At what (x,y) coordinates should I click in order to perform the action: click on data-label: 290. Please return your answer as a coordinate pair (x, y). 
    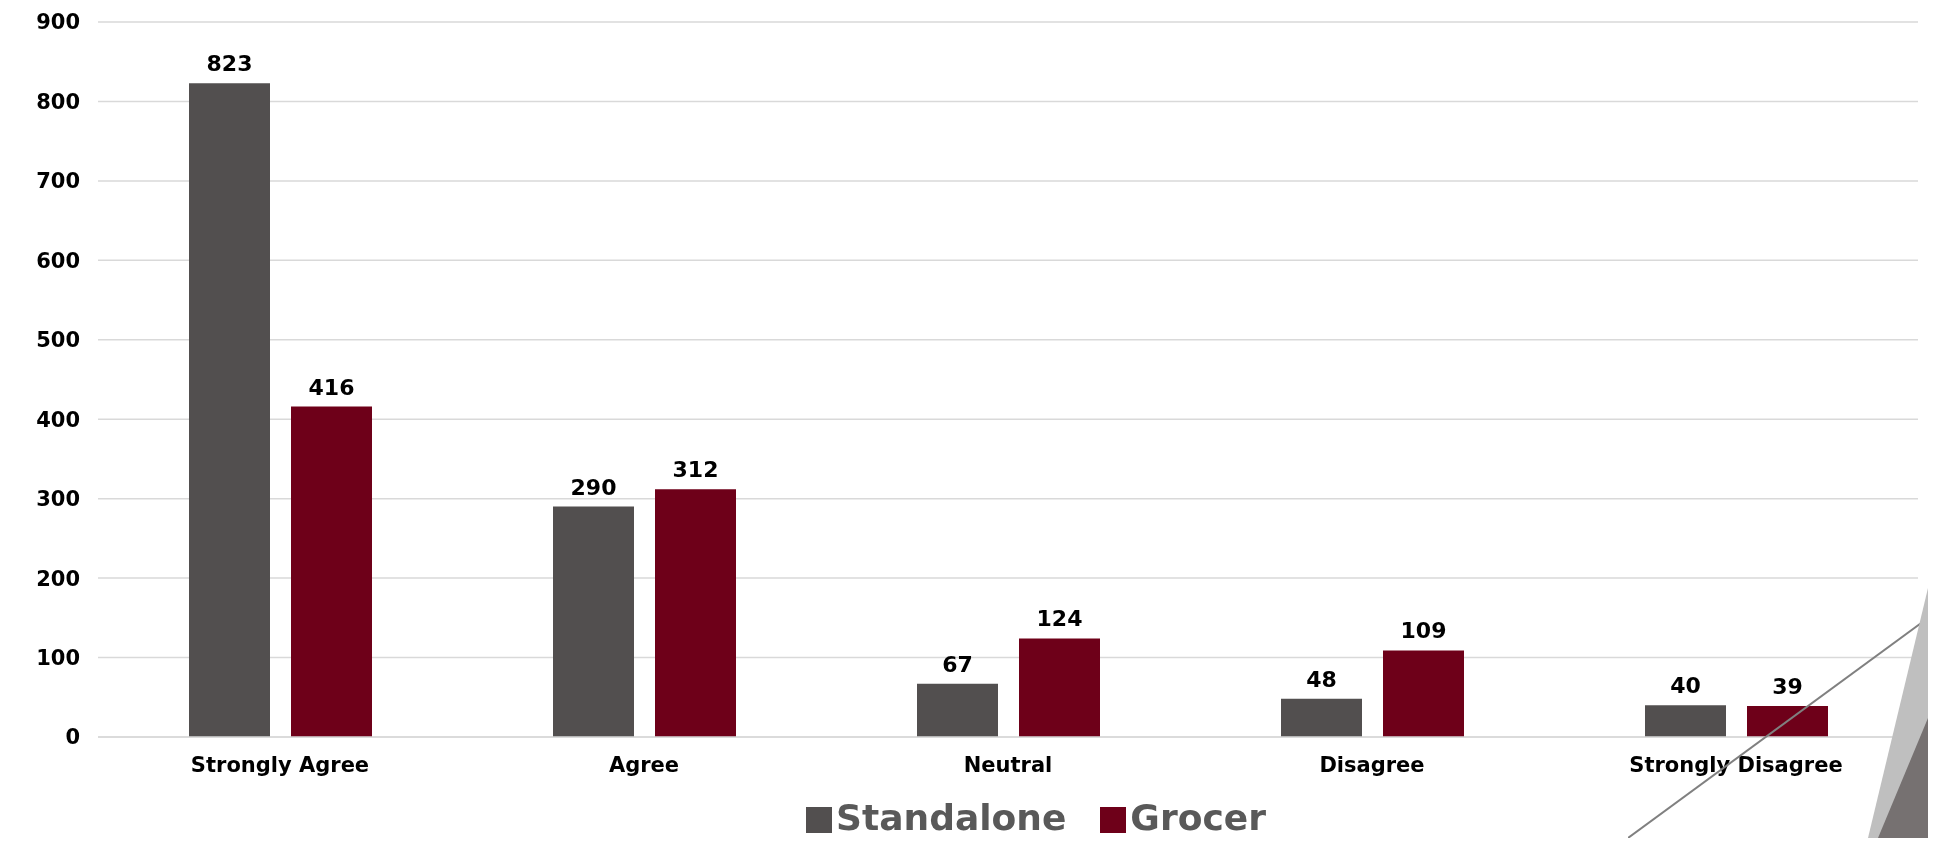
    Looking at the image, I should click on (593, 487).